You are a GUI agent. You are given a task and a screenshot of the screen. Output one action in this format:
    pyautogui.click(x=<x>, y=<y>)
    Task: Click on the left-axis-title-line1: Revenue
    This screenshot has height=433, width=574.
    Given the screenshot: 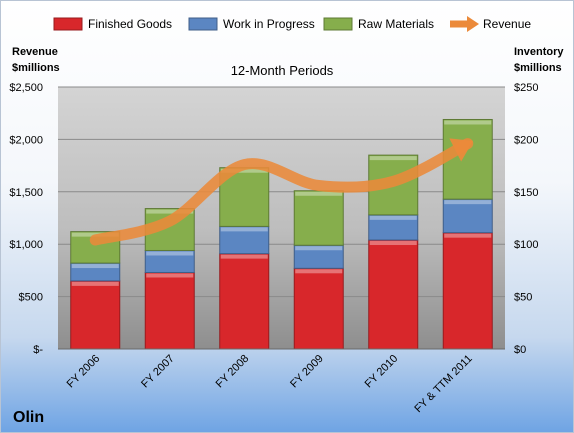 What is the action you would take?
    pyautogui.click(x=35, y=52)
    